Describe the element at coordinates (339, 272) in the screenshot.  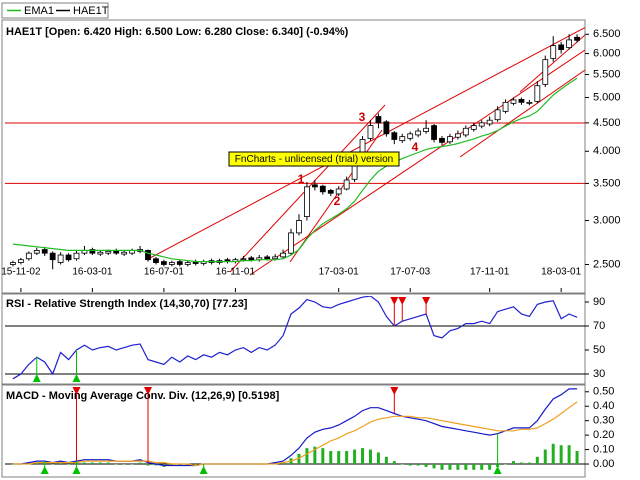
I see `x-tick-label: 17-03-01` at that location.